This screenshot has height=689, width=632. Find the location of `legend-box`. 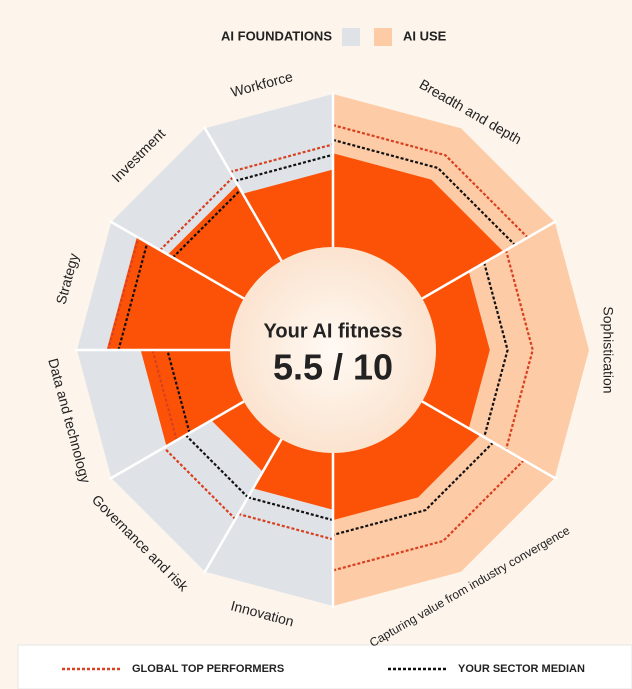

legend-box is located at coordinates (324, 666).